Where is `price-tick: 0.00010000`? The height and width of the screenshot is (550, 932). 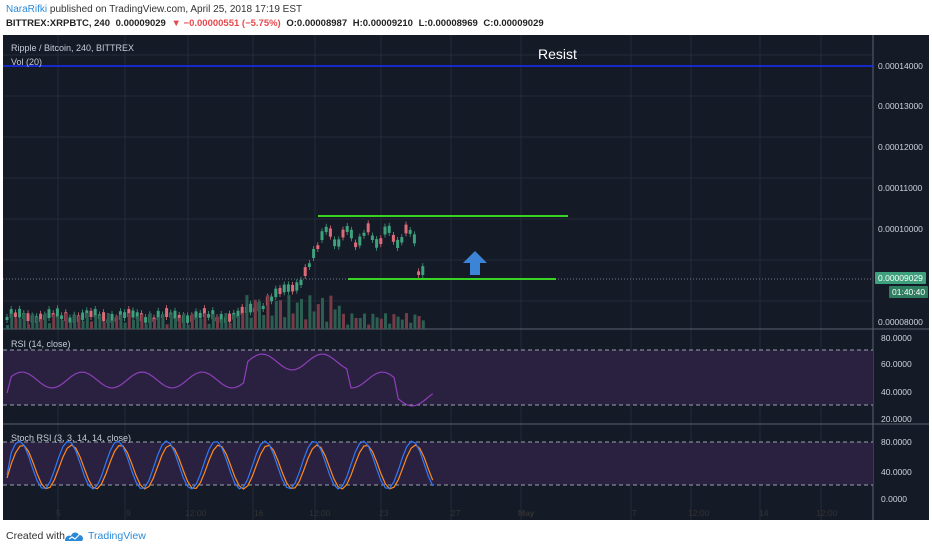 price-tick: 0.00010000 is located at coordinates (900, 229).